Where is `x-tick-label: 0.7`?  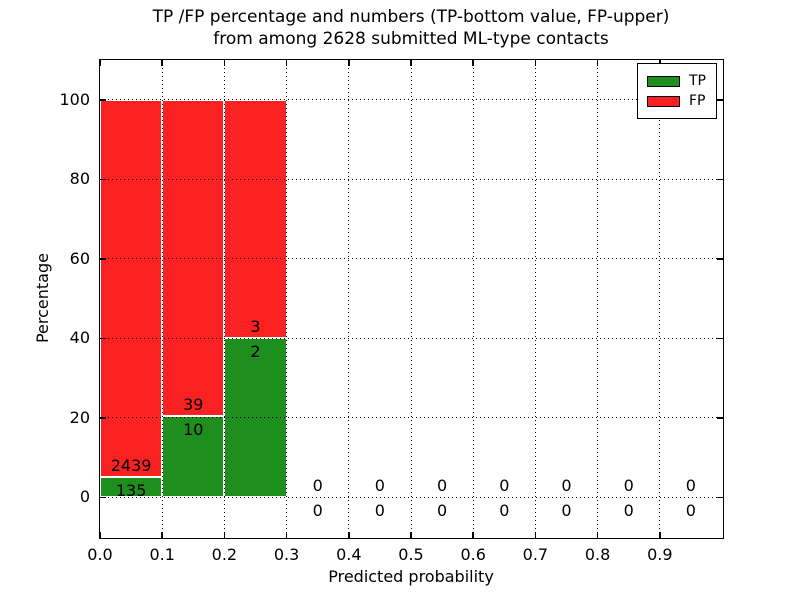 x-tick-label: 0.7 is located at coordinates (535, 554).